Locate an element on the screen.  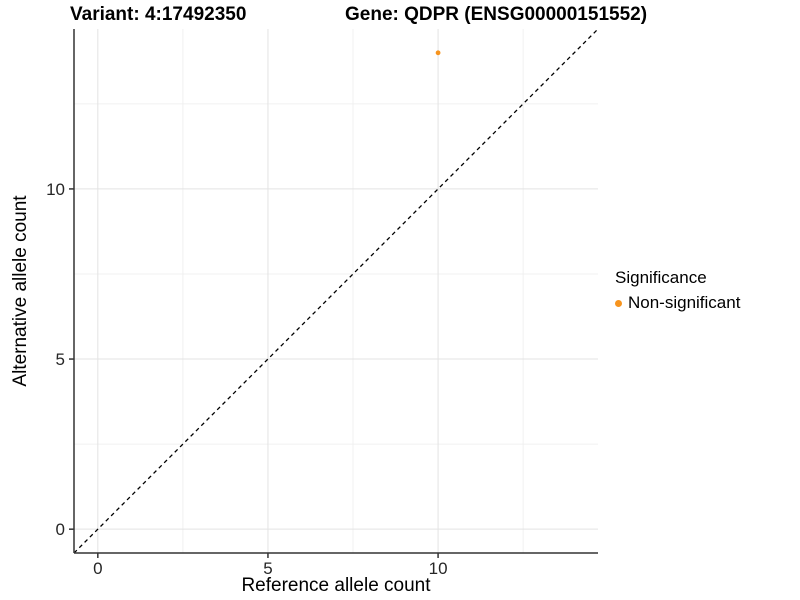
legend-point-icon is located at coordinates (618, 303).